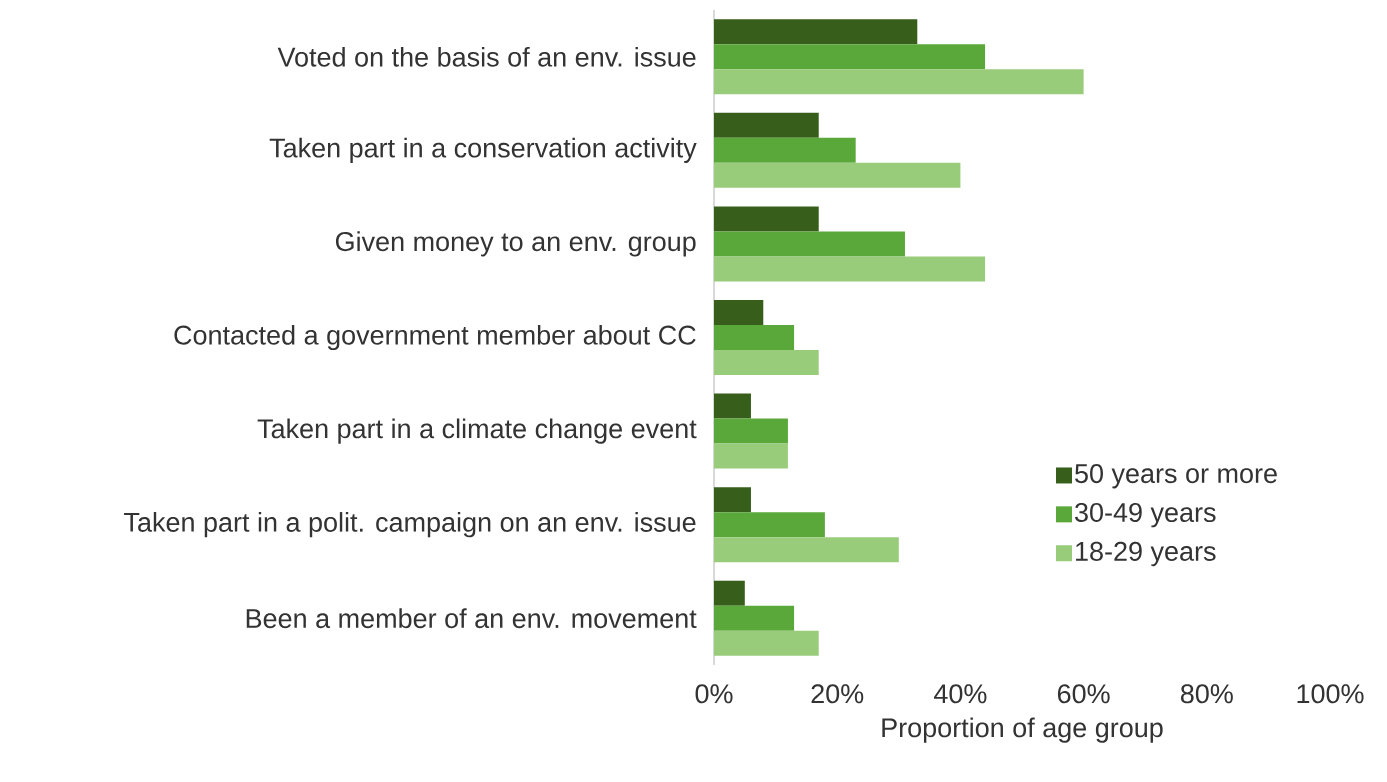 The image size is (1387, 782). Describe the element at coordinates (837, 694) in the screenshot. I see `x-tick-label: 20%` at that location.